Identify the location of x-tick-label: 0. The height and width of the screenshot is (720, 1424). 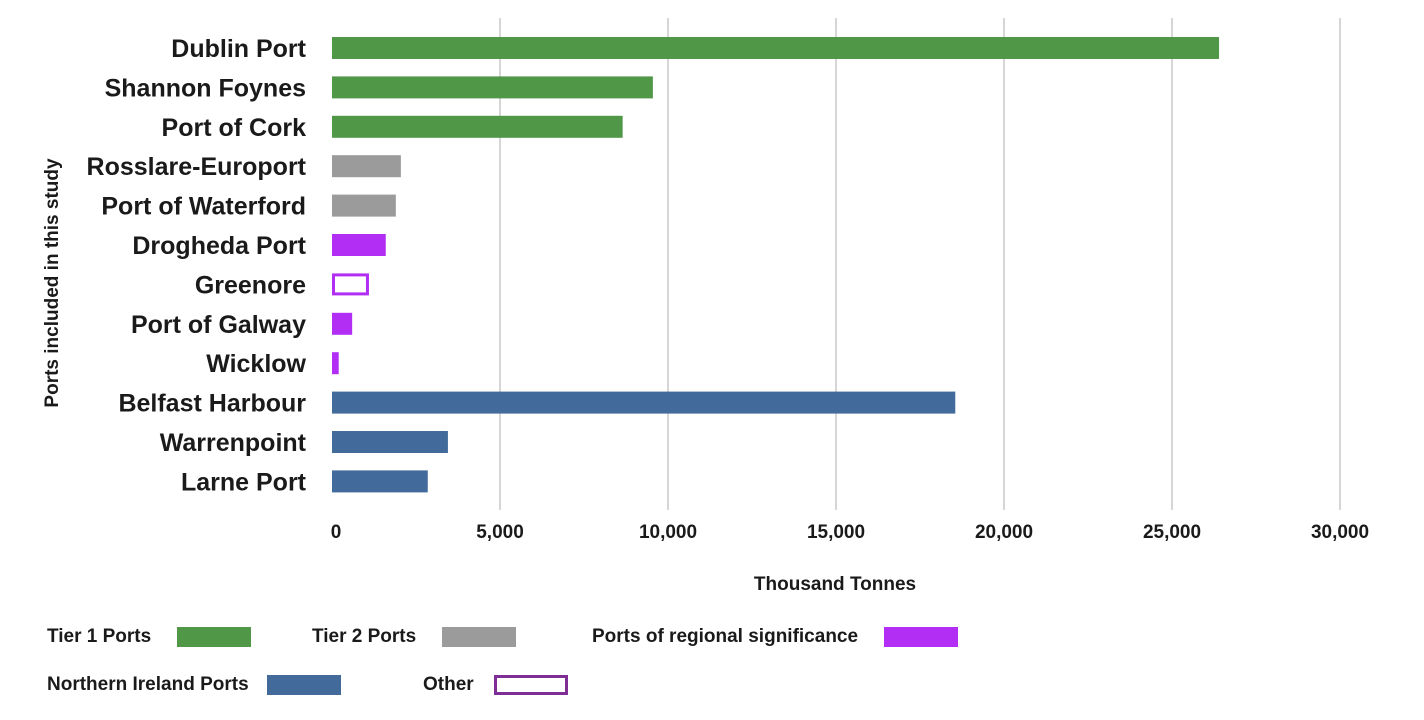
(336, 532).